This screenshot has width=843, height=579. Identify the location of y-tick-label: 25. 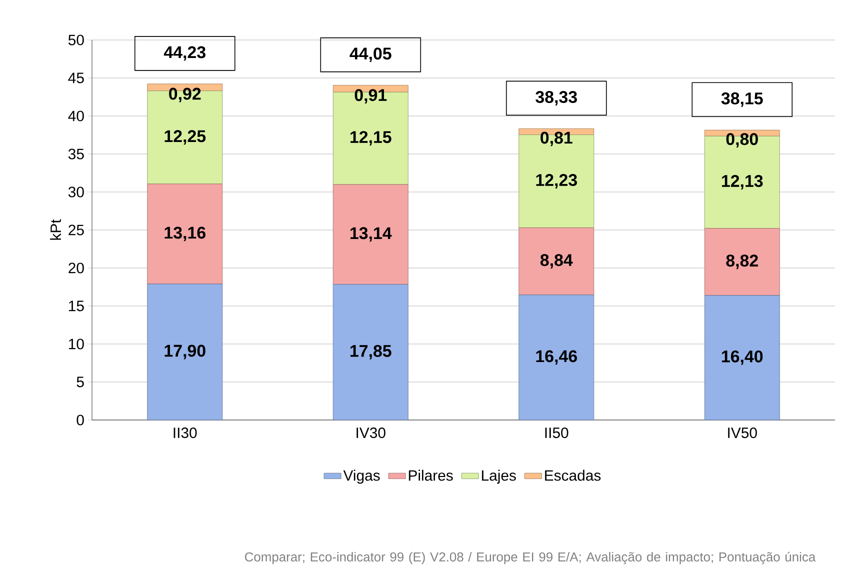
(76, 230).